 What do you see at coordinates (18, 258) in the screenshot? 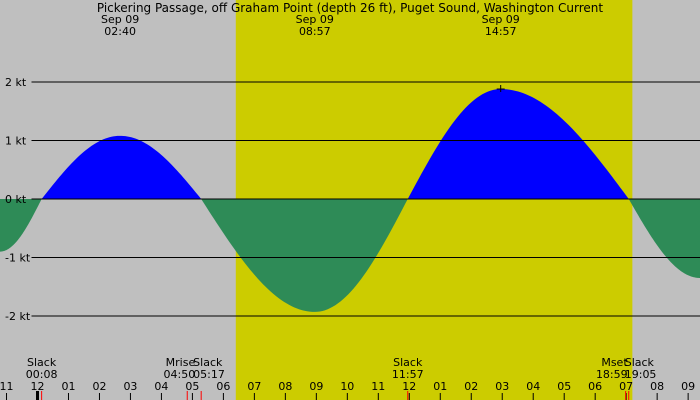
I see `y-tick-label: -1 kt` at bounding box center [18, 258].